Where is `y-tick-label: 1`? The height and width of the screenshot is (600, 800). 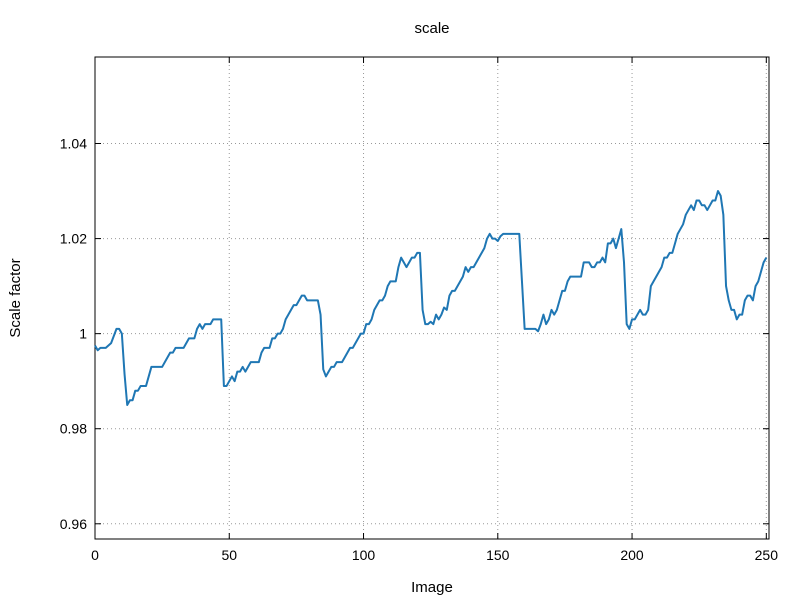 y-tick-label: 1 is located at coordinates (83, 334).